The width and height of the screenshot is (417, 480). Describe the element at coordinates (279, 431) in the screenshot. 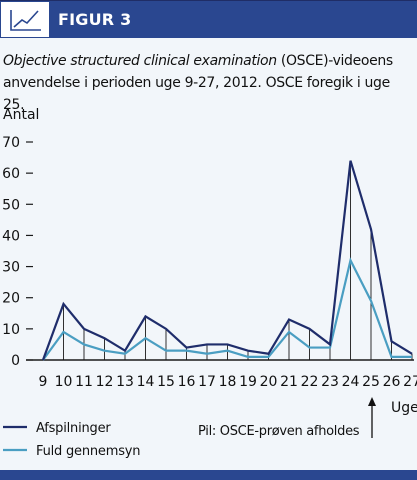

I see `annotation-text: Pil: OSCE-prøven afholdes` at that location.